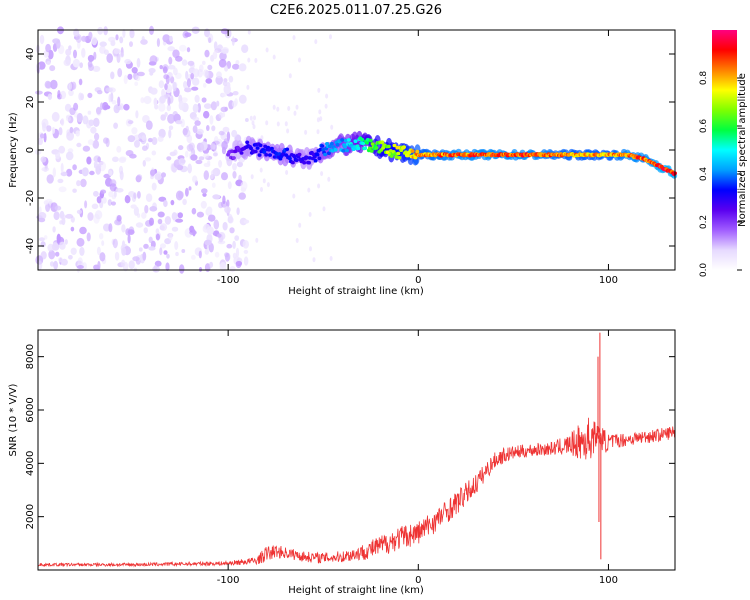 The image size is (750, 600). What do you see at coordinates (30, 356) in the screenshot?
I see `y-tick-label: 8000` at bounding box center [30, 356].